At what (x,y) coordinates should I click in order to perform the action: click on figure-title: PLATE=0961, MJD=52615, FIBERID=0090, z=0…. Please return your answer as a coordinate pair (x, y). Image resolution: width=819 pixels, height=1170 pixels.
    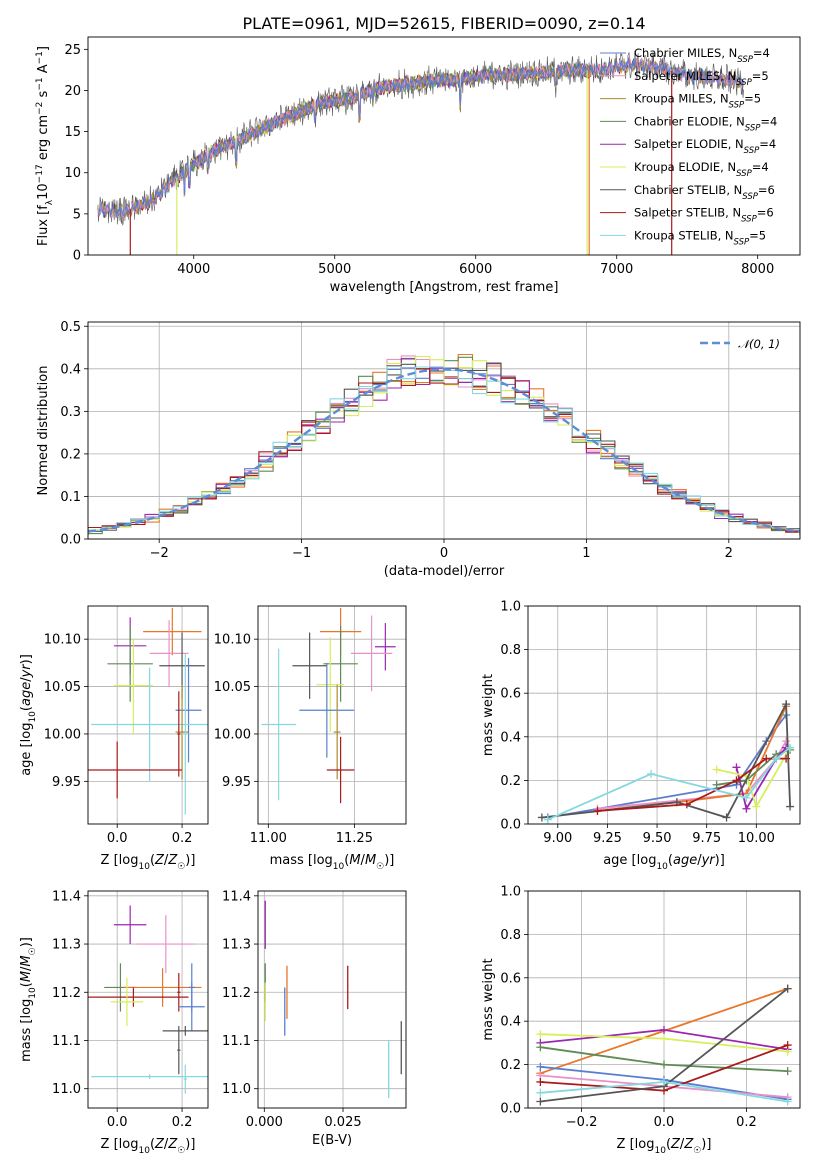
    Looking at the image, I should click on (443, 23).